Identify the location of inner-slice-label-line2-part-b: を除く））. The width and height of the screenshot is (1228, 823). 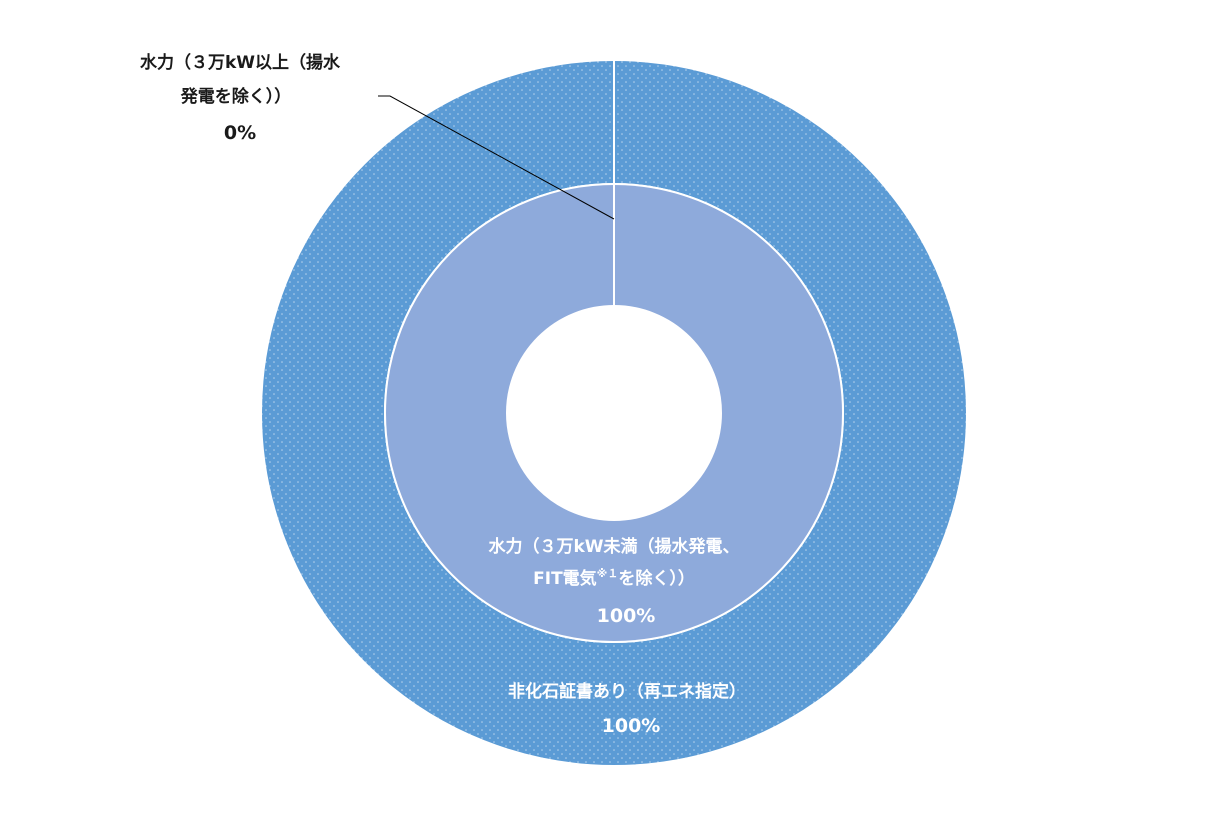
(656, 578).